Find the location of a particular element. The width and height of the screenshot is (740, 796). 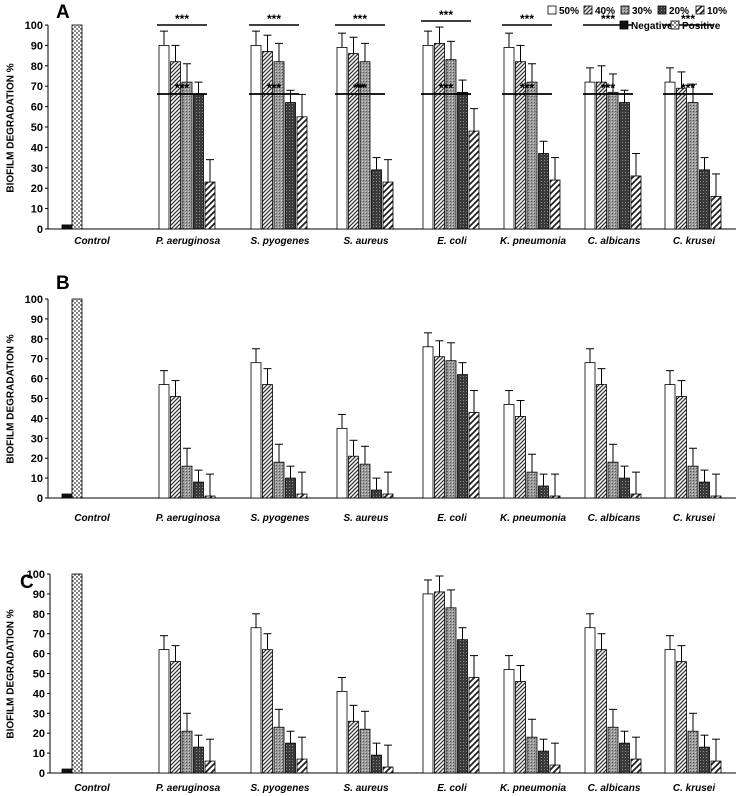

legend-label: 20% is located at coordinates (679, 11).